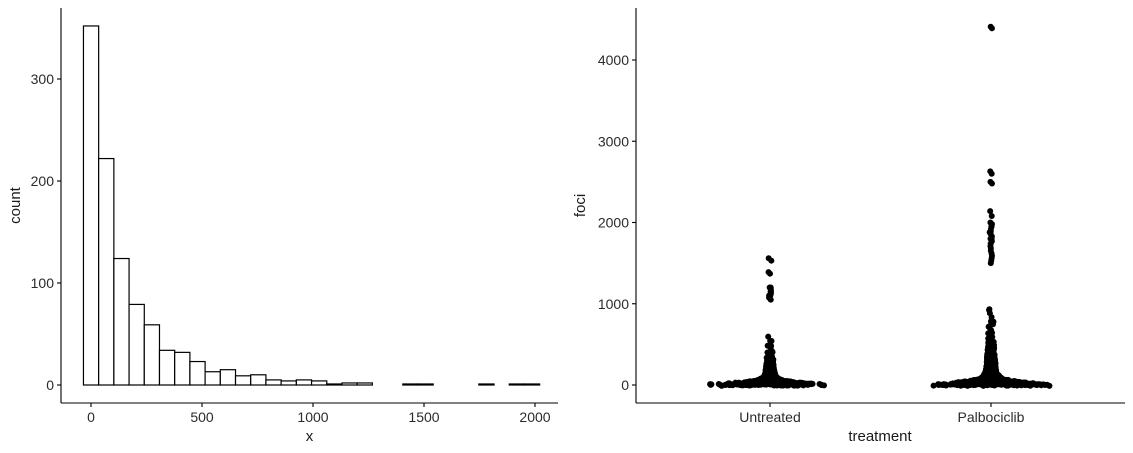 Image resolution: width=1133 pixels, height=453 pixels. I want to click on y-tick-label: 200, so click(43, 181).